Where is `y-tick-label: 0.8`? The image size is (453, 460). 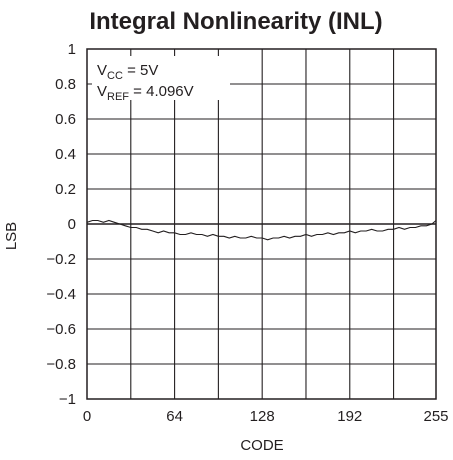 y-tick-label: 0.8 is located at coordinates (65, 84).